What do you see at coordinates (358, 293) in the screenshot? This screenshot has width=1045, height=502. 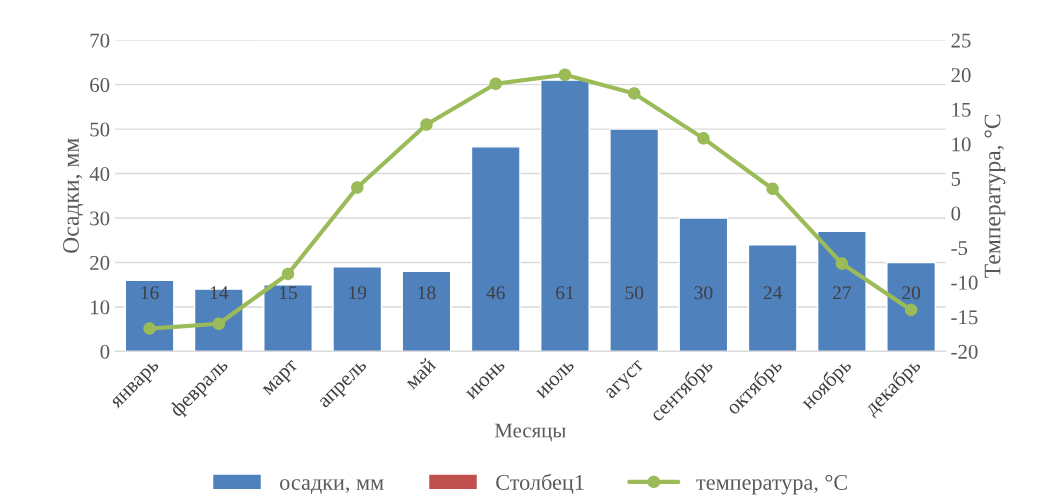 I see `data-label: 19` at bounding box center [358, 293].